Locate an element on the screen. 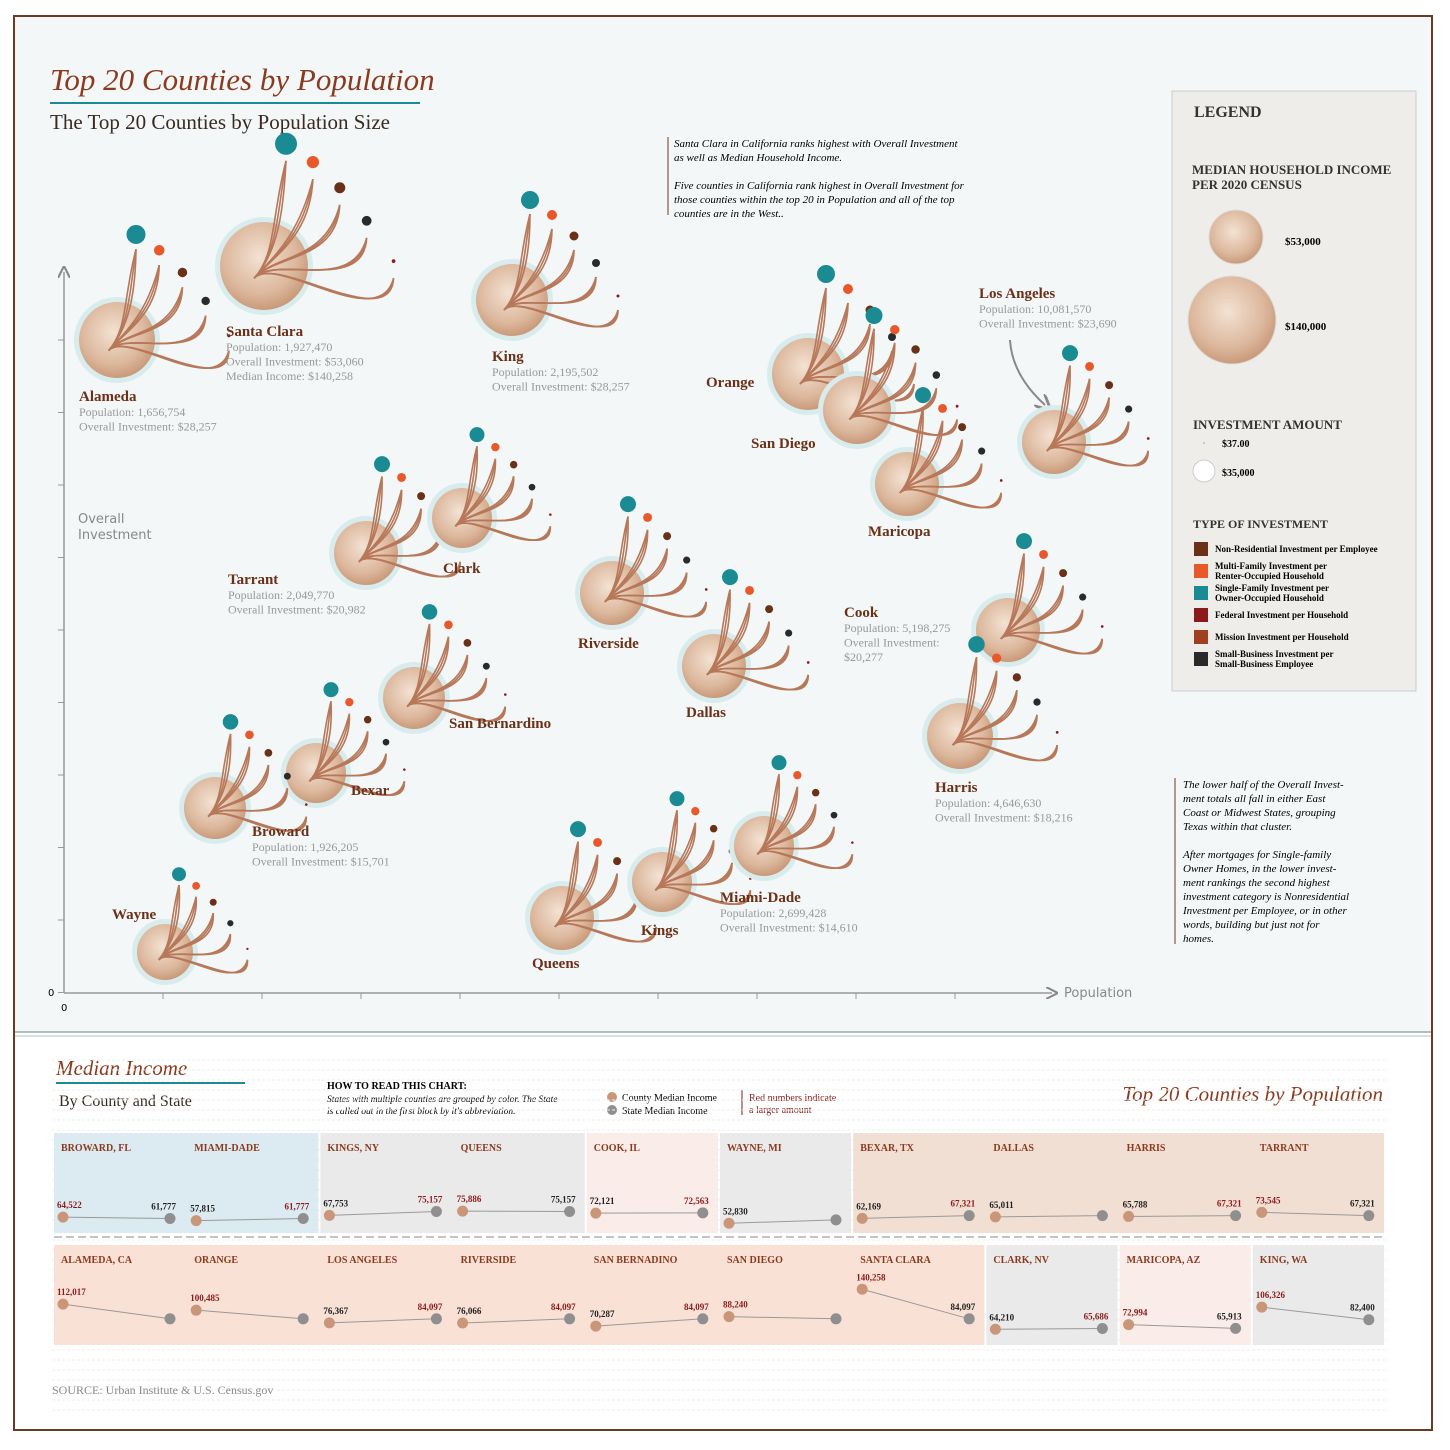 The height and width of the screenshot is (1450, 1450). place-name: SANTA CLARA is located at coordinates (895, 1260).